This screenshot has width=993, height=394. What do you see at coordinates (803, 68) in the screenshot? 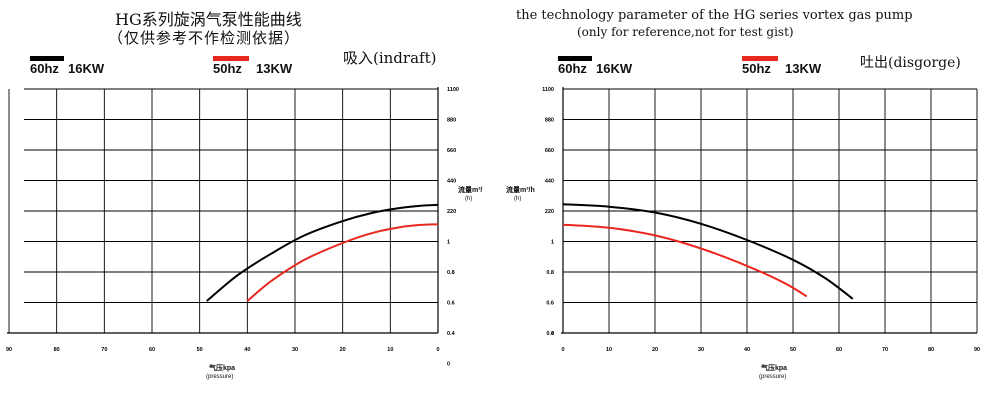
I see `right-legend-50-kw: 13KW` at bounding box center [803, 68].